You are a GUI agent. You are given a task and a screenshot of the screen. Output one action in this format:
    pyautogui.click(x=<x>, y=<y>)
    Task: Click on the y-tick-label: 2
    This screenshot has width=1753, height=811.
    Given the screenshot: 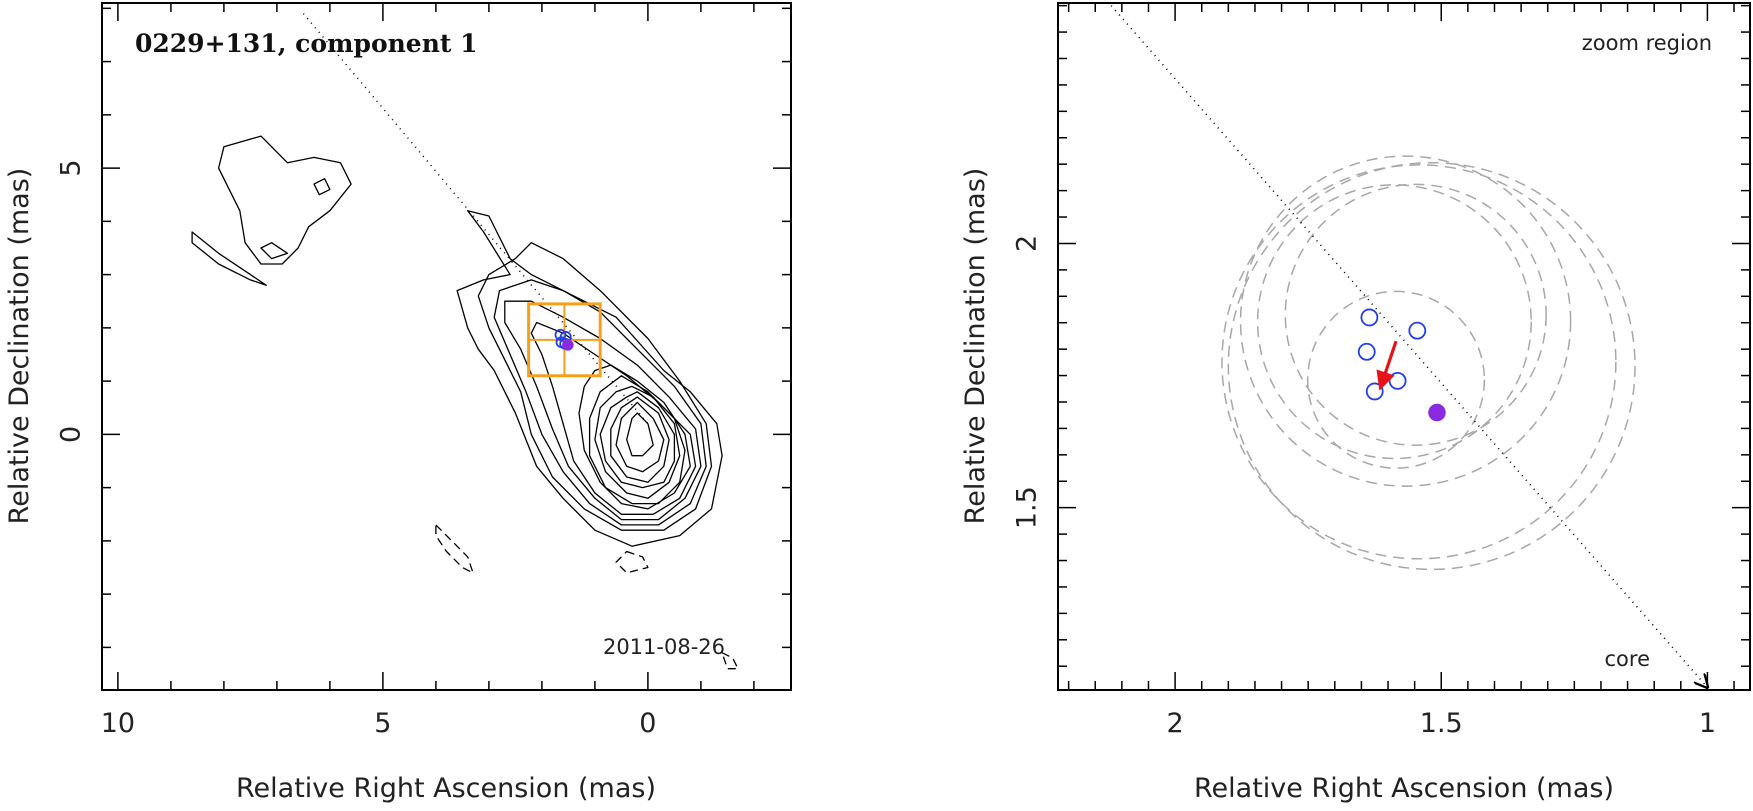 What is the action you would take?
    pyautogui.click(x=1027, y=243)
    